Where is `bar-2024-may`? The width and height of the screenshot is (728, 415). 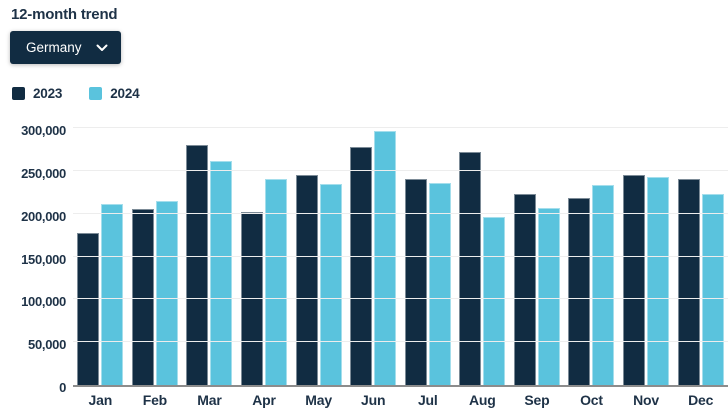
bar-2024-may is located at coordinates (330, 284).